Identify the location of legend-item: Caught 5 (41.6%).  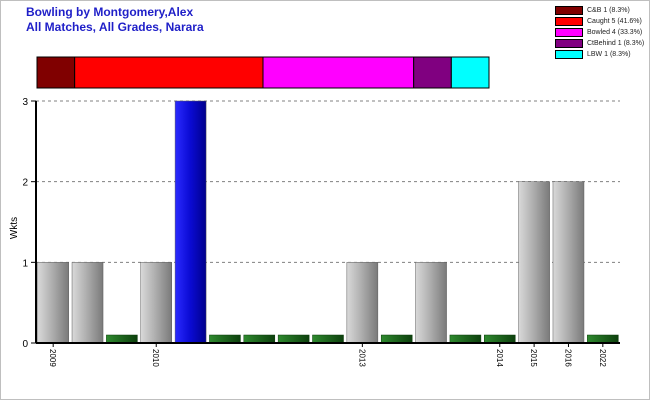
(599, 21).